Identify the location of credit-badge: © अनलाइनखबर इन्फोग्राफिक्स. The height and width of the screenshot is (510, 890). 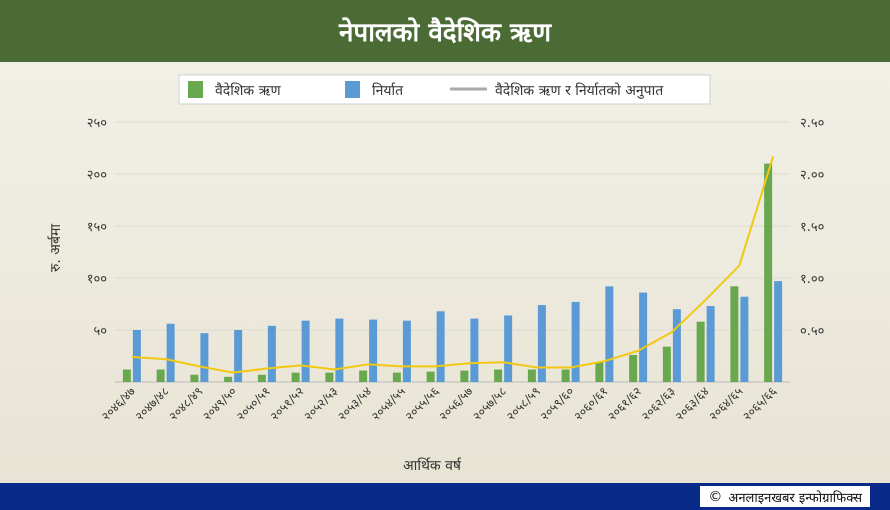
(785, 496).